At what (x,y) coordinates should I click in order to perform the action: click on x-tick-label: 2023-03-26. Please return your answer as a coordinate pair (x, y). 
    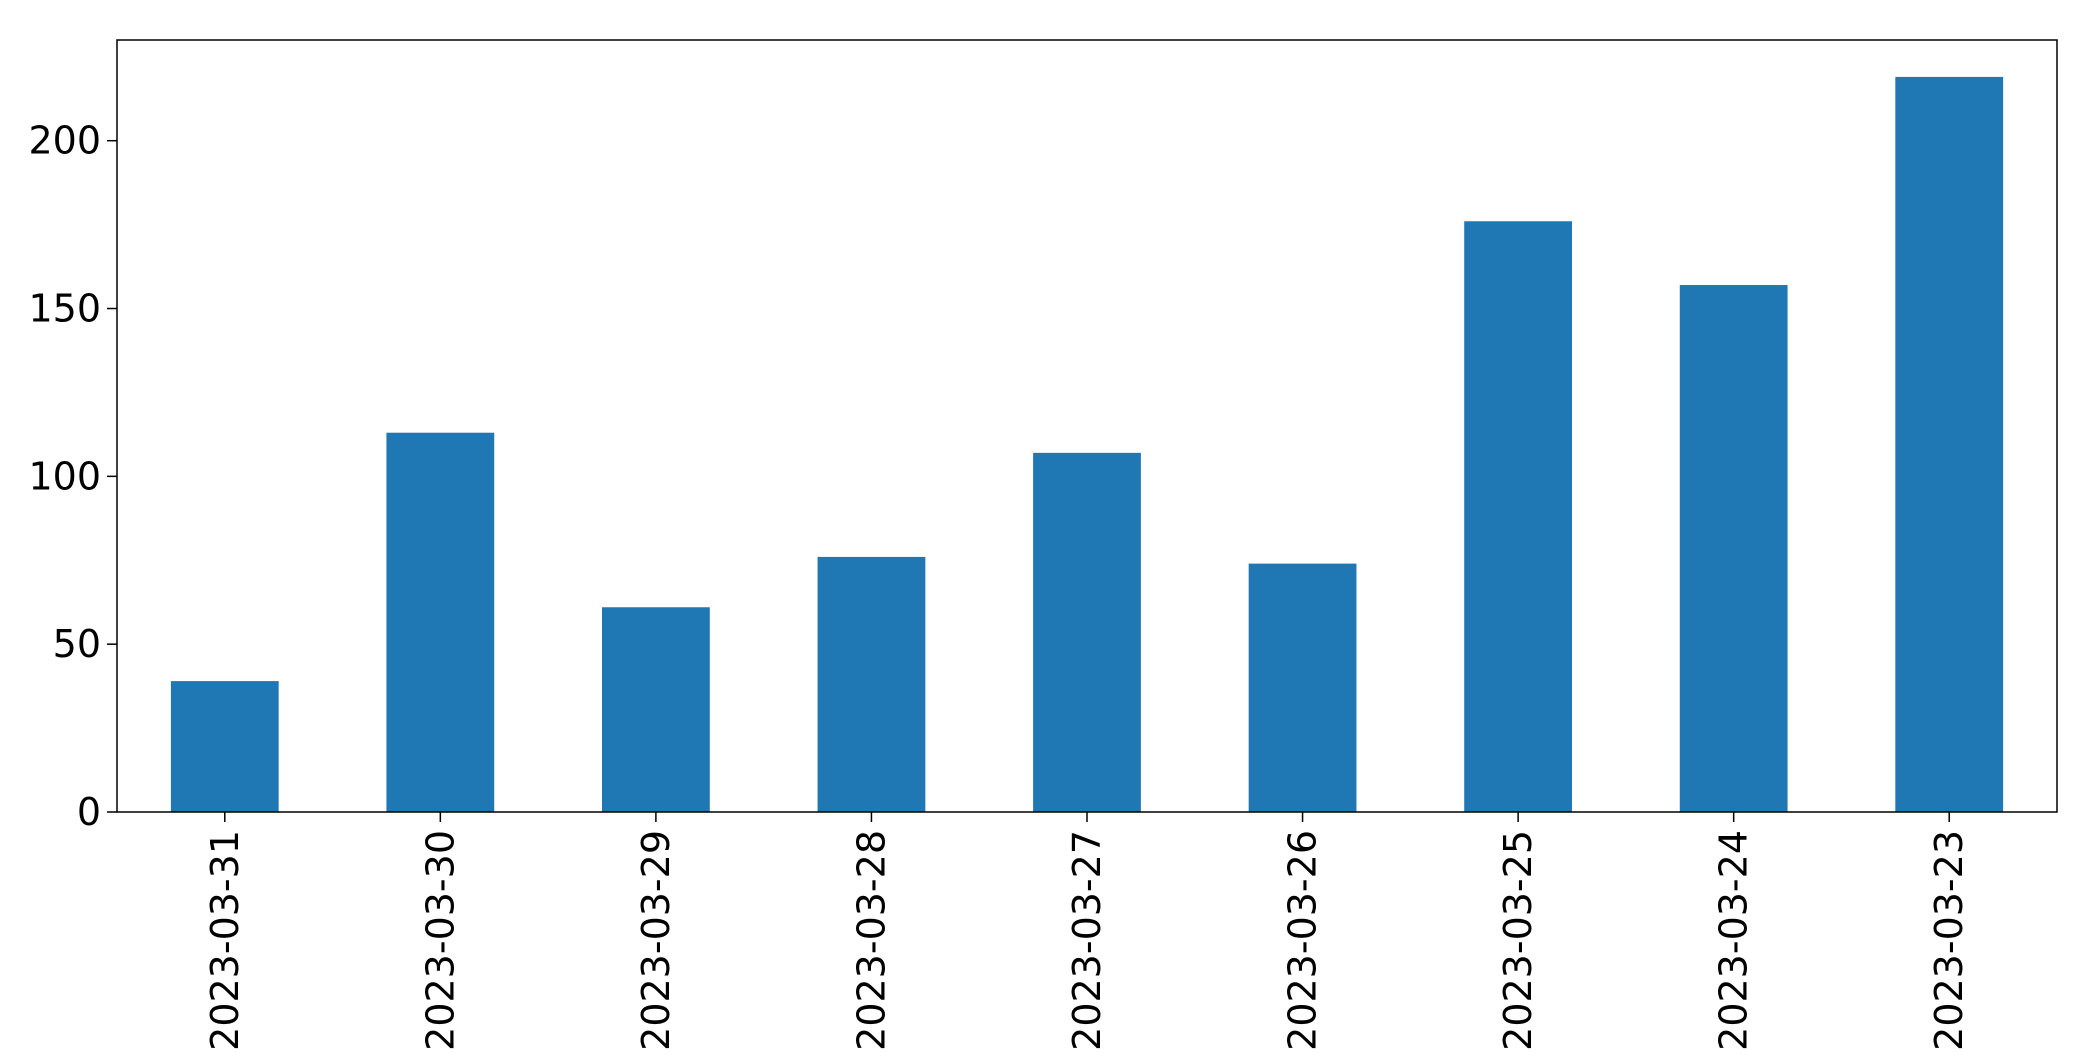
    Looking at the image, I should click on (1303, 940).